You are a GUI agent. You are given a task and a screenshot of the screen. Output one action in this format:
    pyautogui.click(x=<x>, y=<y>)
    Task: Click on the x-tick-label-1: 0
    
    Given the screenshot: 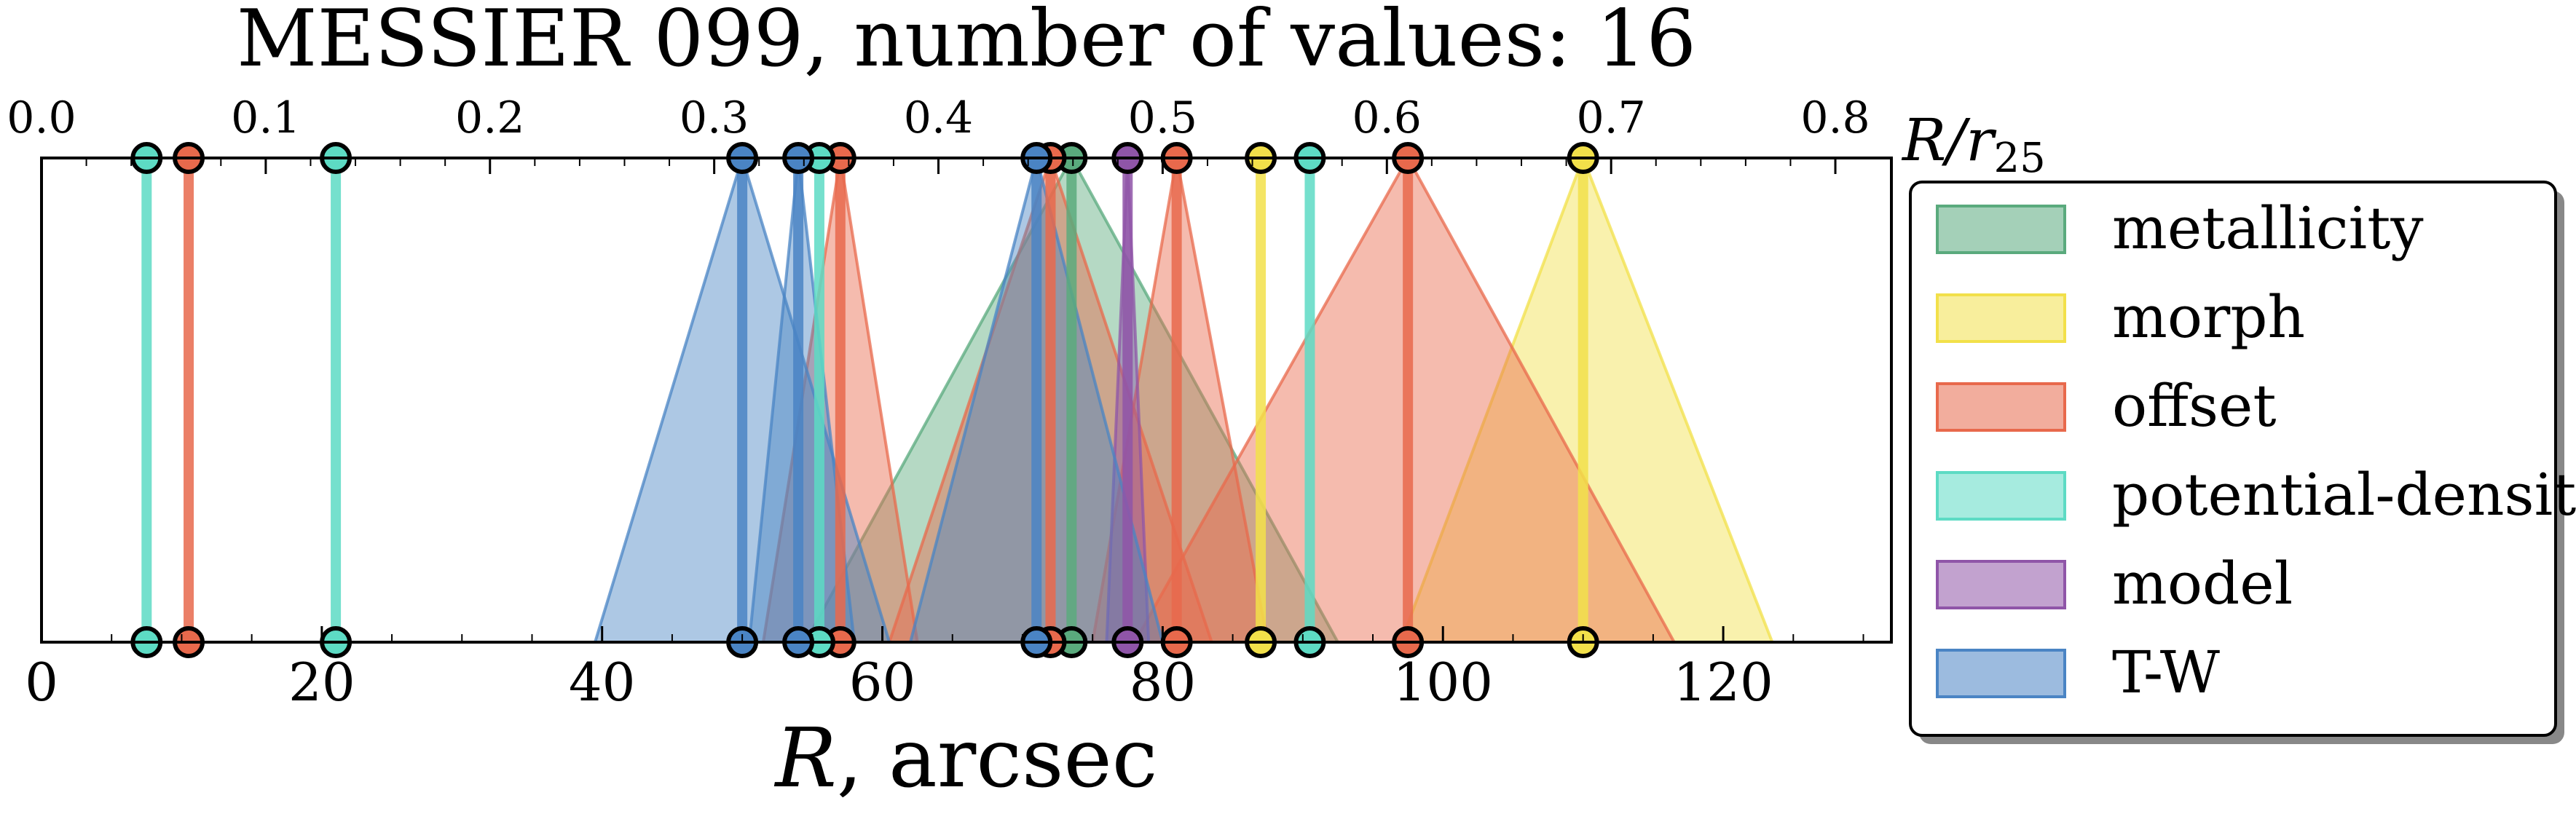 What is the action you would take?
    pyautogui.click(x=41, y=682)
    